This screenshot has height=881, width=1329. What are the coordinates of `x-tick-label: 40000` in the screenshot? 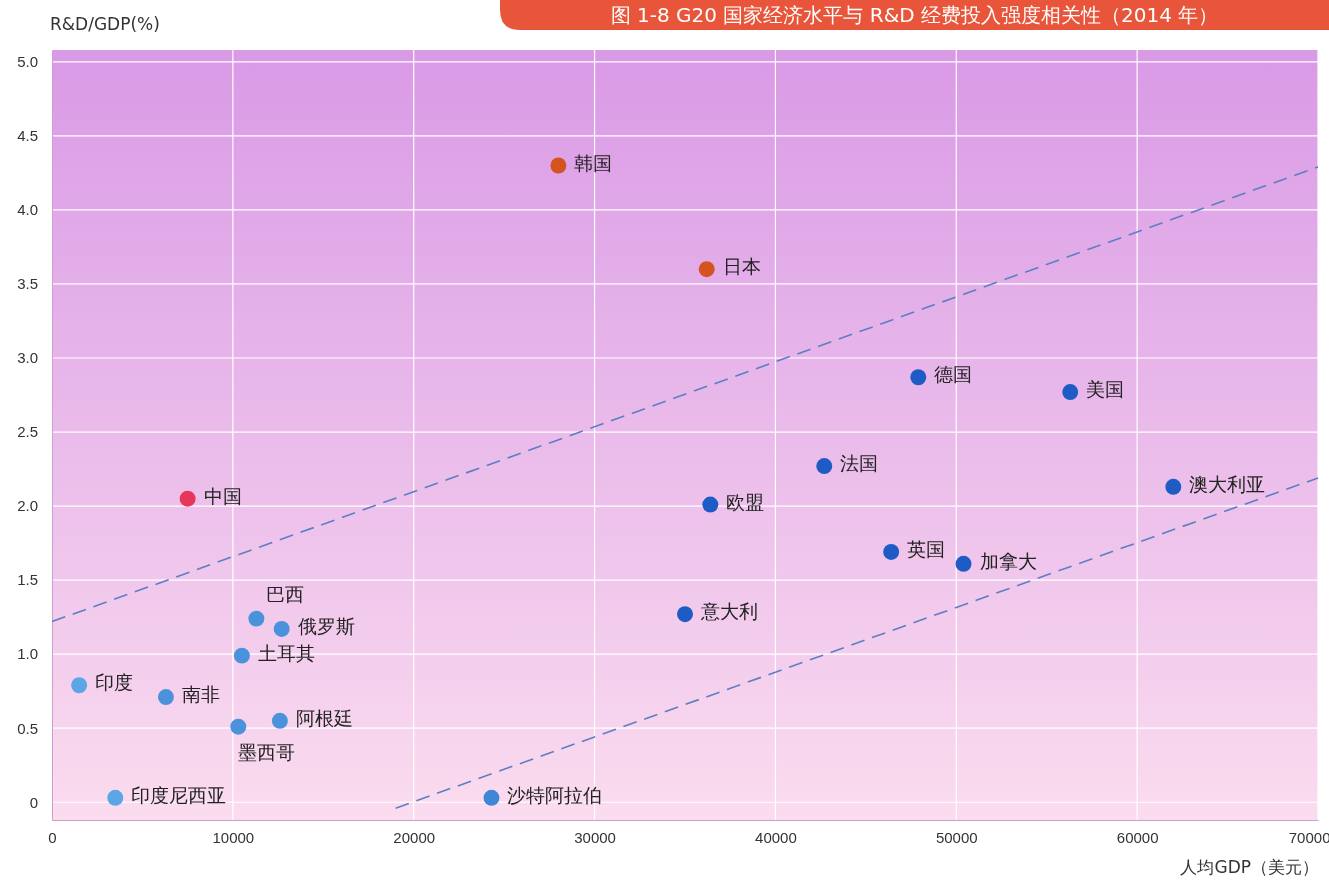 It's located at (776, 837).